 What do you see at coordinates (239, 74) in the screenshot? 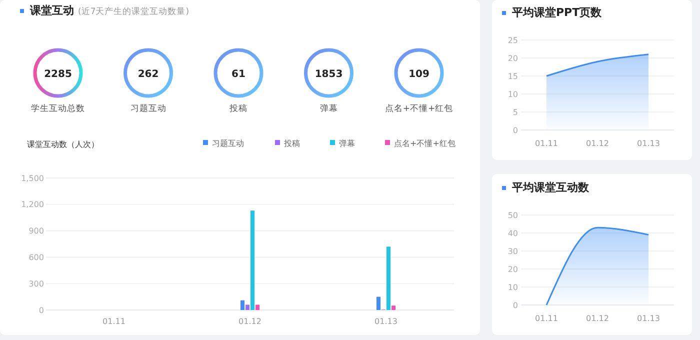
I see `data-label: 61` at bounding box center [239, 74].